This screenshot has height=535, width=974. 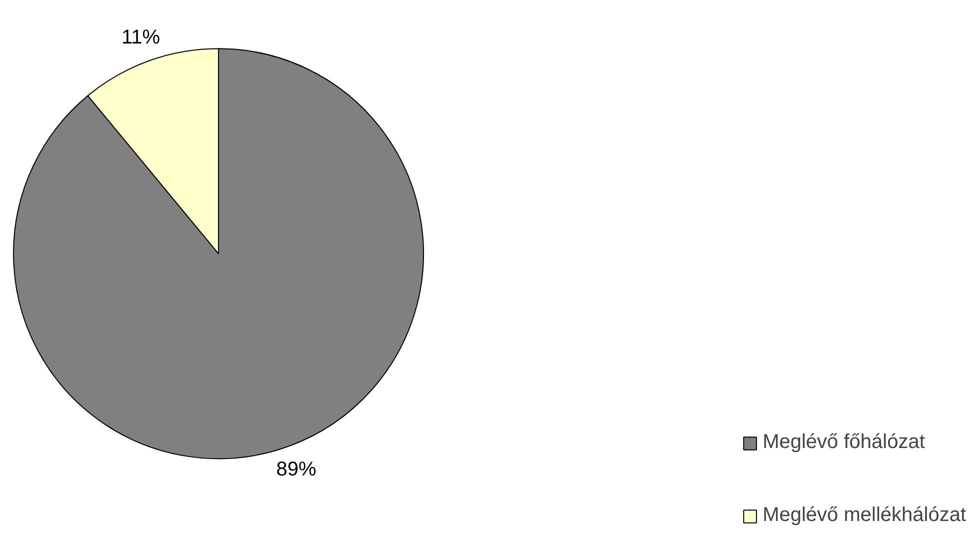 What do you see at coordinates (843, 442) in the screenshot?
I see `legend-label: Meglévő főhálózat` at bounding box center [843, 442].